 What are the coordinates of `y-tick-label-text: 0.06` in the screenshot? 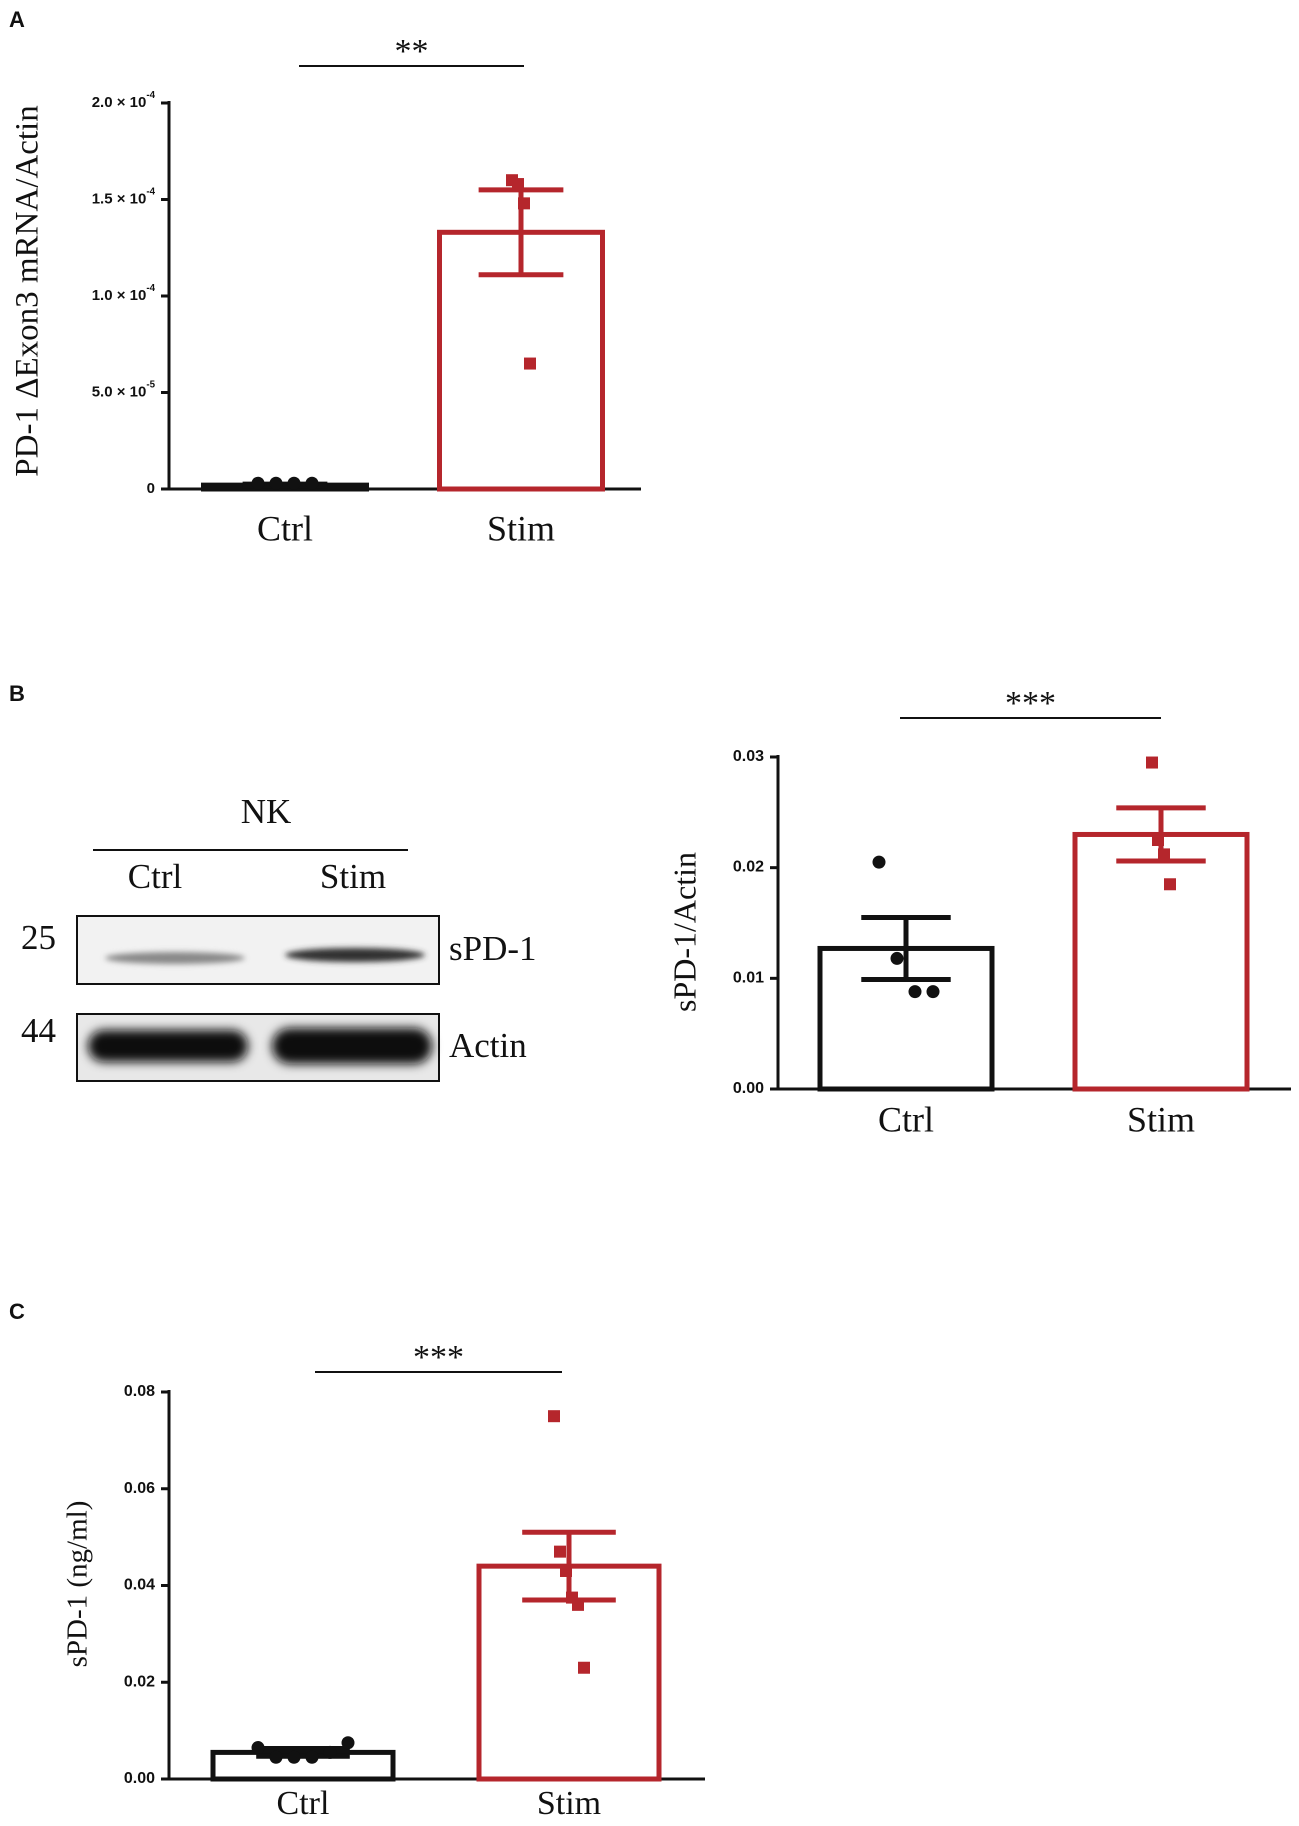 It's located at (139, 1488).